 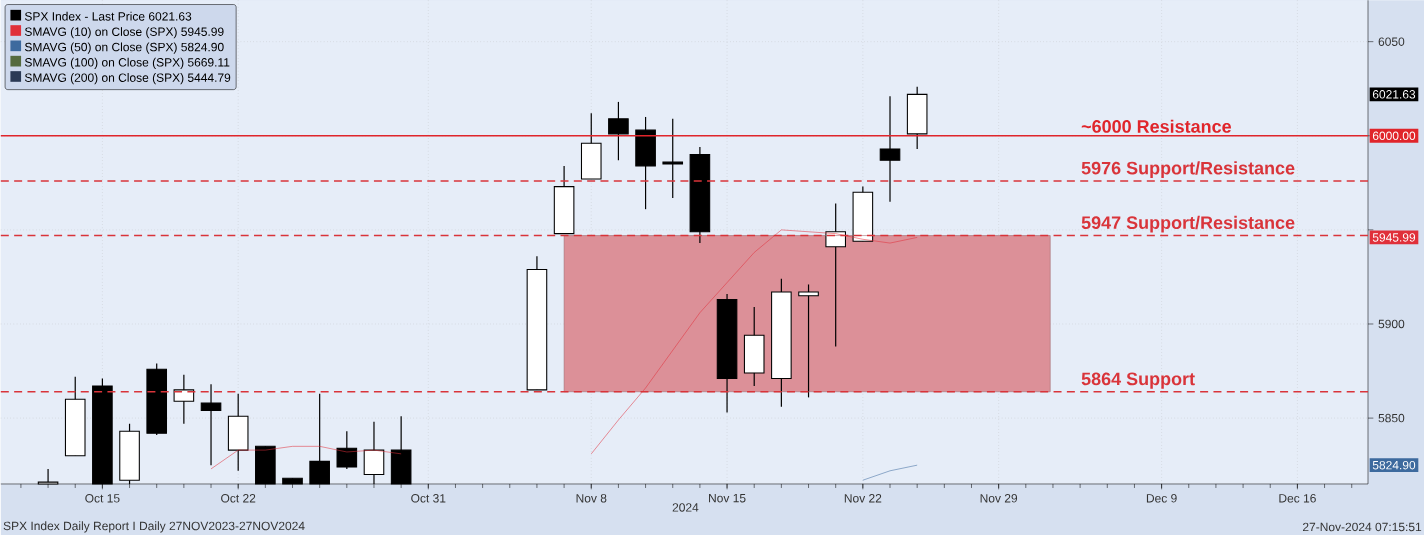 I want to click on text: 5824.90, so click(x=1394, y=465).